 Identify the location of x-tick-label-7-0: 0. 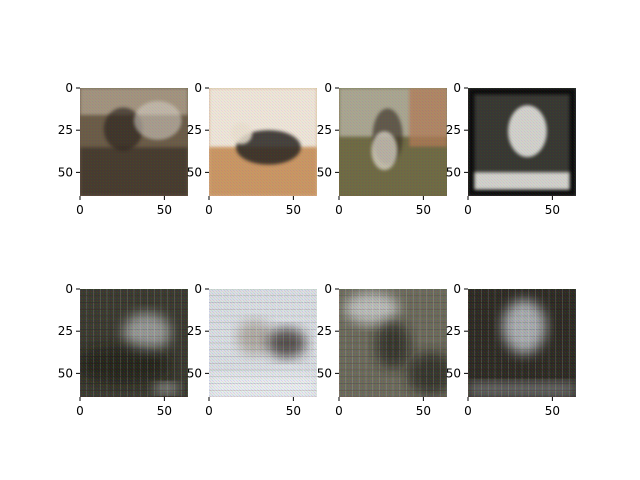
(468, 411).